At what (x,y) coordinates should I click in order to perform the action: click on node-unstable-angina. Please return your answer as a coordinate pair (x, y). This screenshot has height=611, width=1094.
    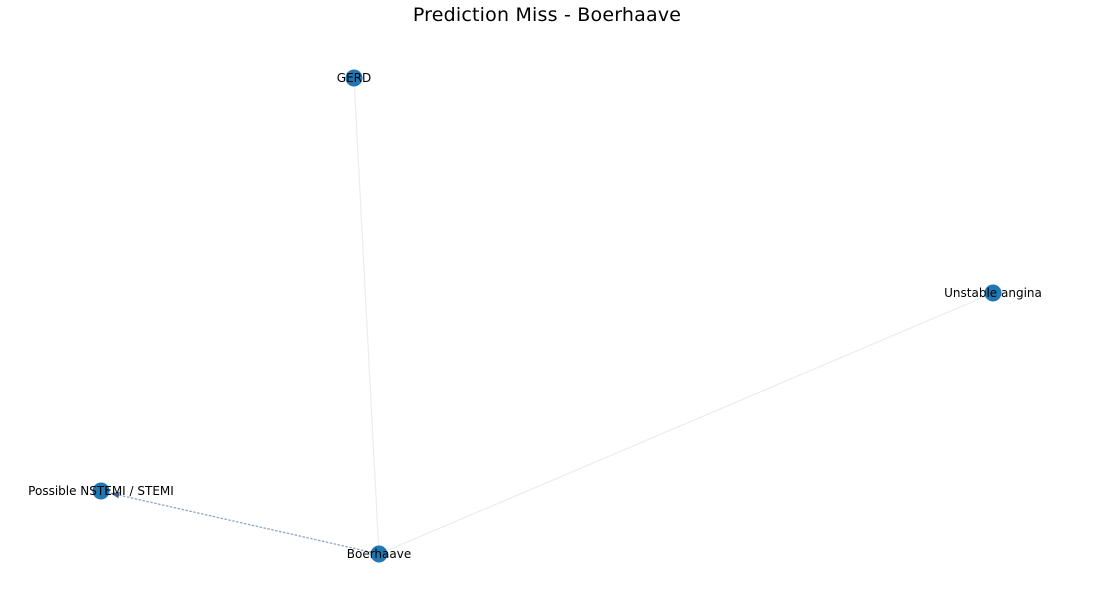
    Looking at the image, I should click on (993, 293).